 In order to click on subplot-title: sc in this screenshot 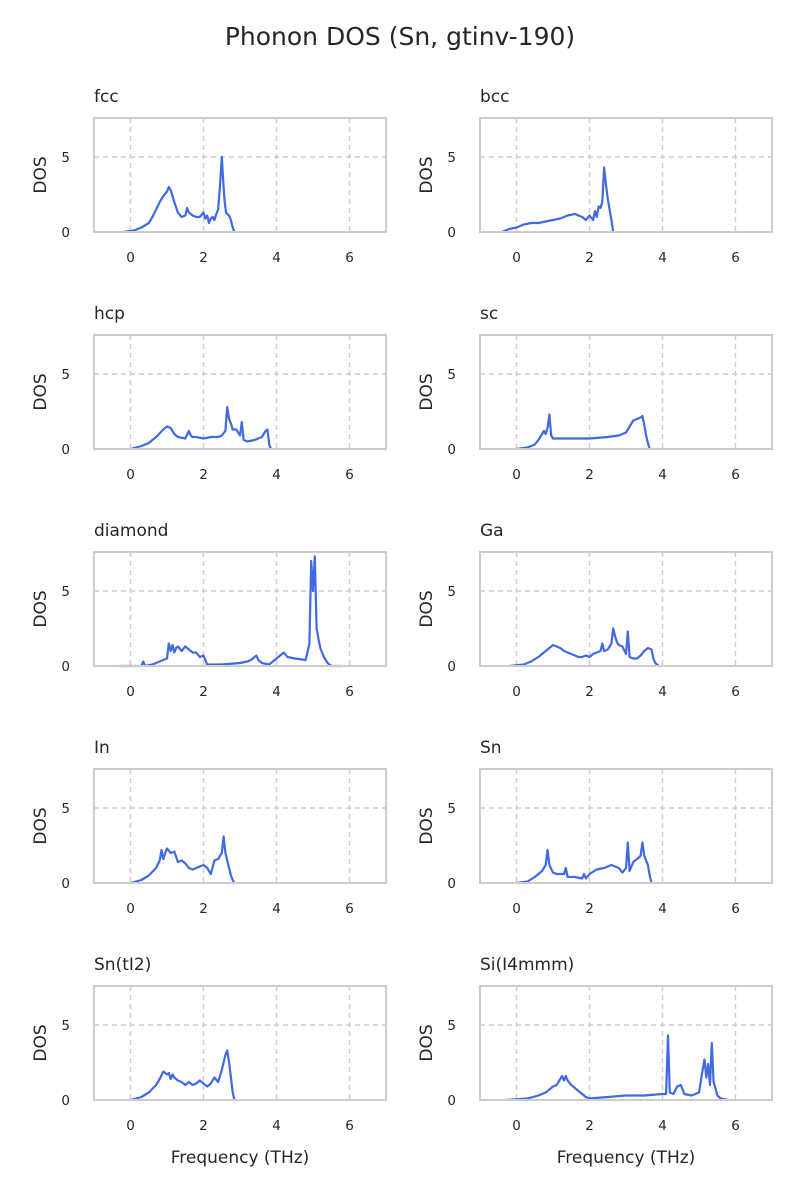, I will do `click(489, 314)`.